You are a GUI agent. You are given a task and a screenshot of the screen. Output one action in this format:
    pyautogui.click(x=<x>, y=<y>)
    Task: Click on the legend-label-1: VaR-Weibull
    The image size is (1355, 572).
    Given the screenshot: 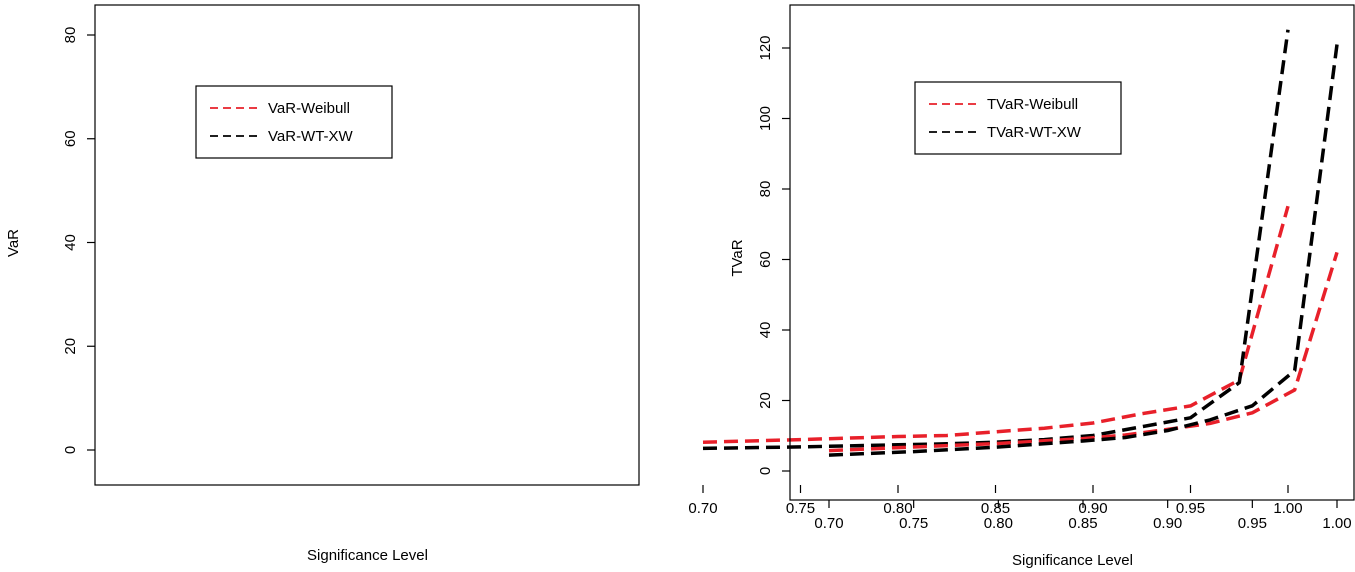 What is the action you would take?
    pyautogui.click(x=309, y=108)
    